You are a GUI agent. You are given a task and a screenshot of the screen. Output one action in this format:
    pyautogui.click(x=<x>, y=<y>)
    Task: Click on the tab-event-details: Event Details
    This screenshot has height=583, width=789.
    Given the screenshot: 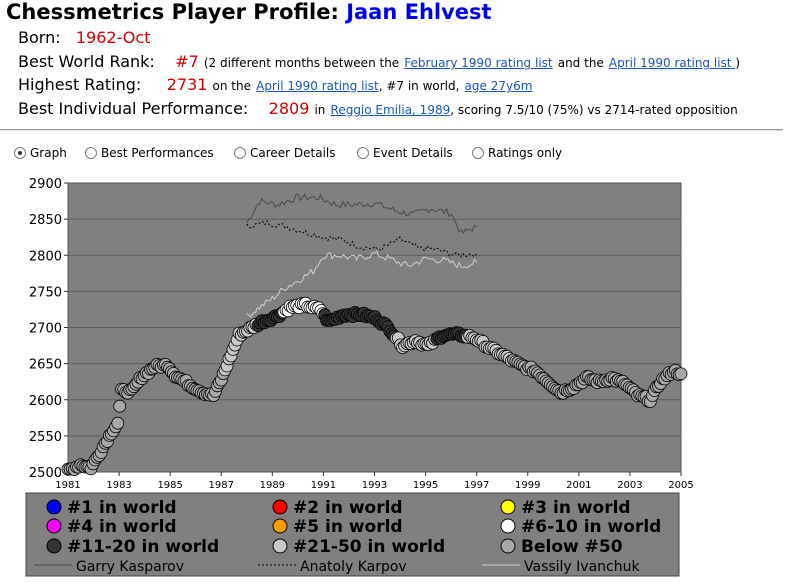 What is the action you would take?
    pyautogui.click(x=405, y=153)
    